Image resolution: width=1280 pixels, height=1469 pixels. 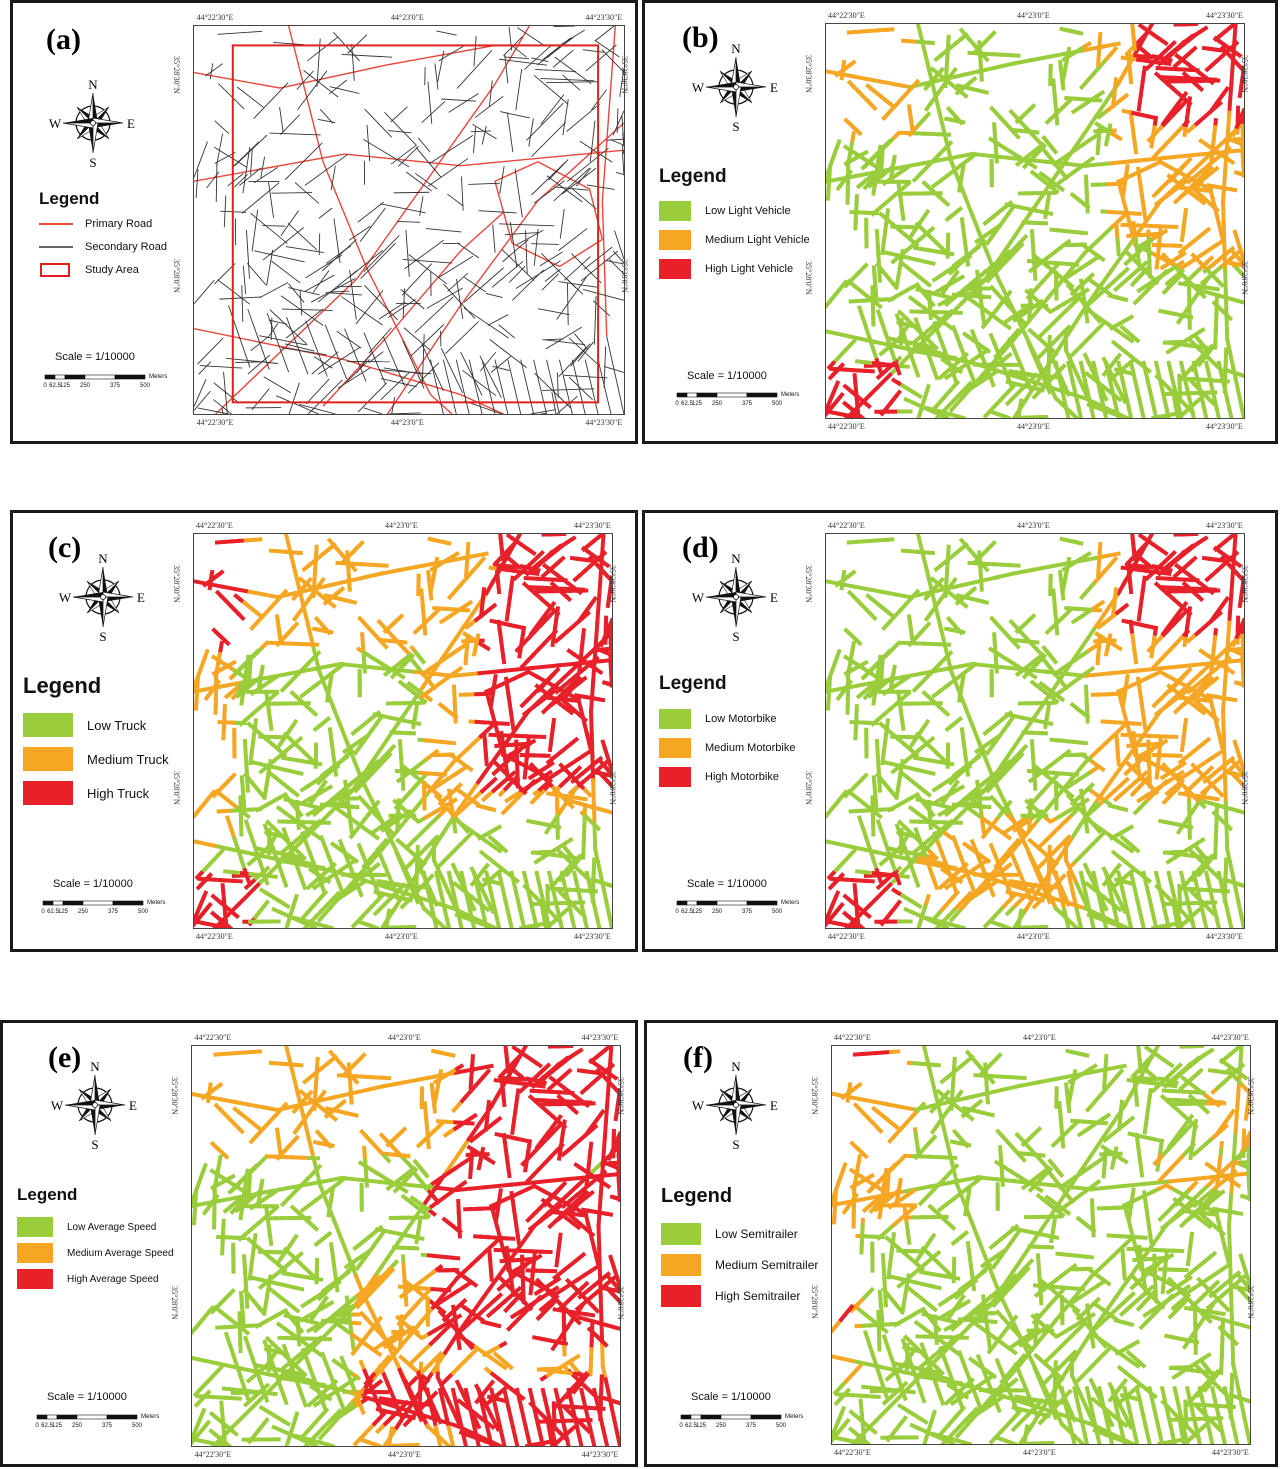 What do you see at coordinates (99, 912) in the screenshot?
I see `scale-bar: 0 62.5 125 250 375 500 Meters` at bounding box center [99, 912].